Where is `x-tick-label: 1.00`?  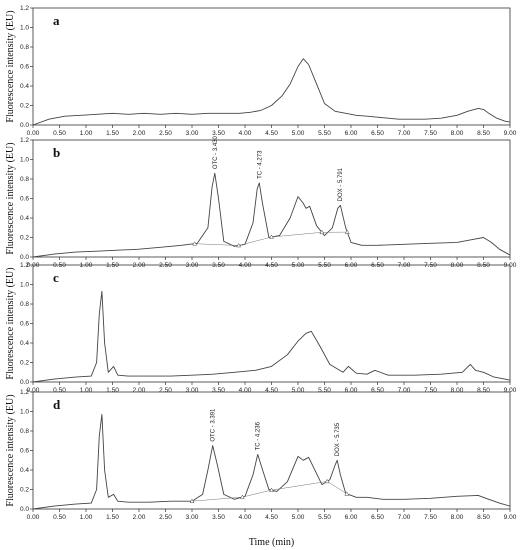
x-tick-label: 1.00 is located at coordinates (86, 265).